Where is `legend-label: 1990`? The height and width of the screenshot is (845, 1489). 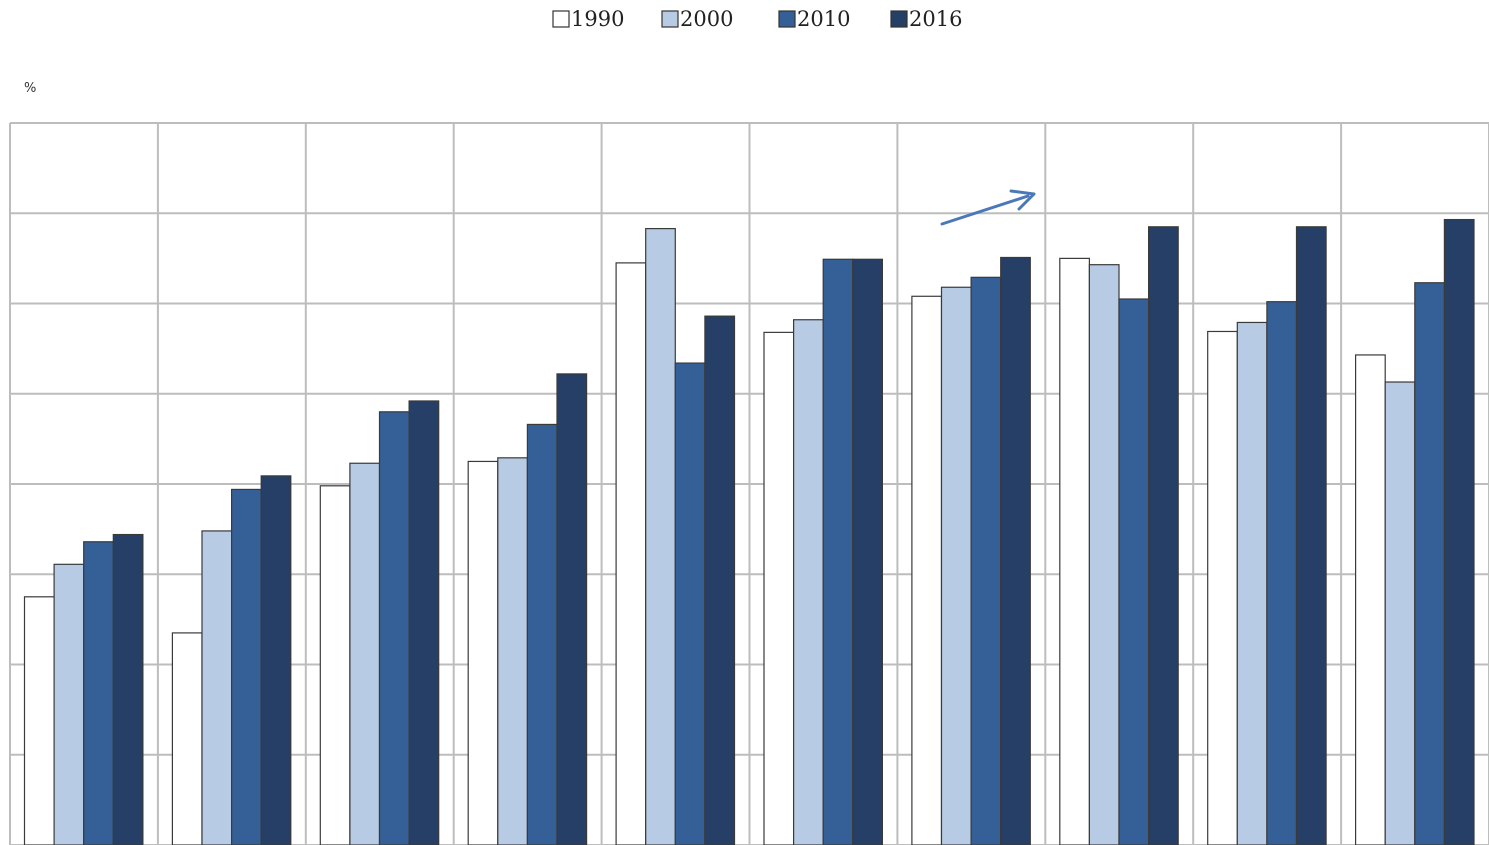 legend-label: 1990 is located at coordinates (597, 19).